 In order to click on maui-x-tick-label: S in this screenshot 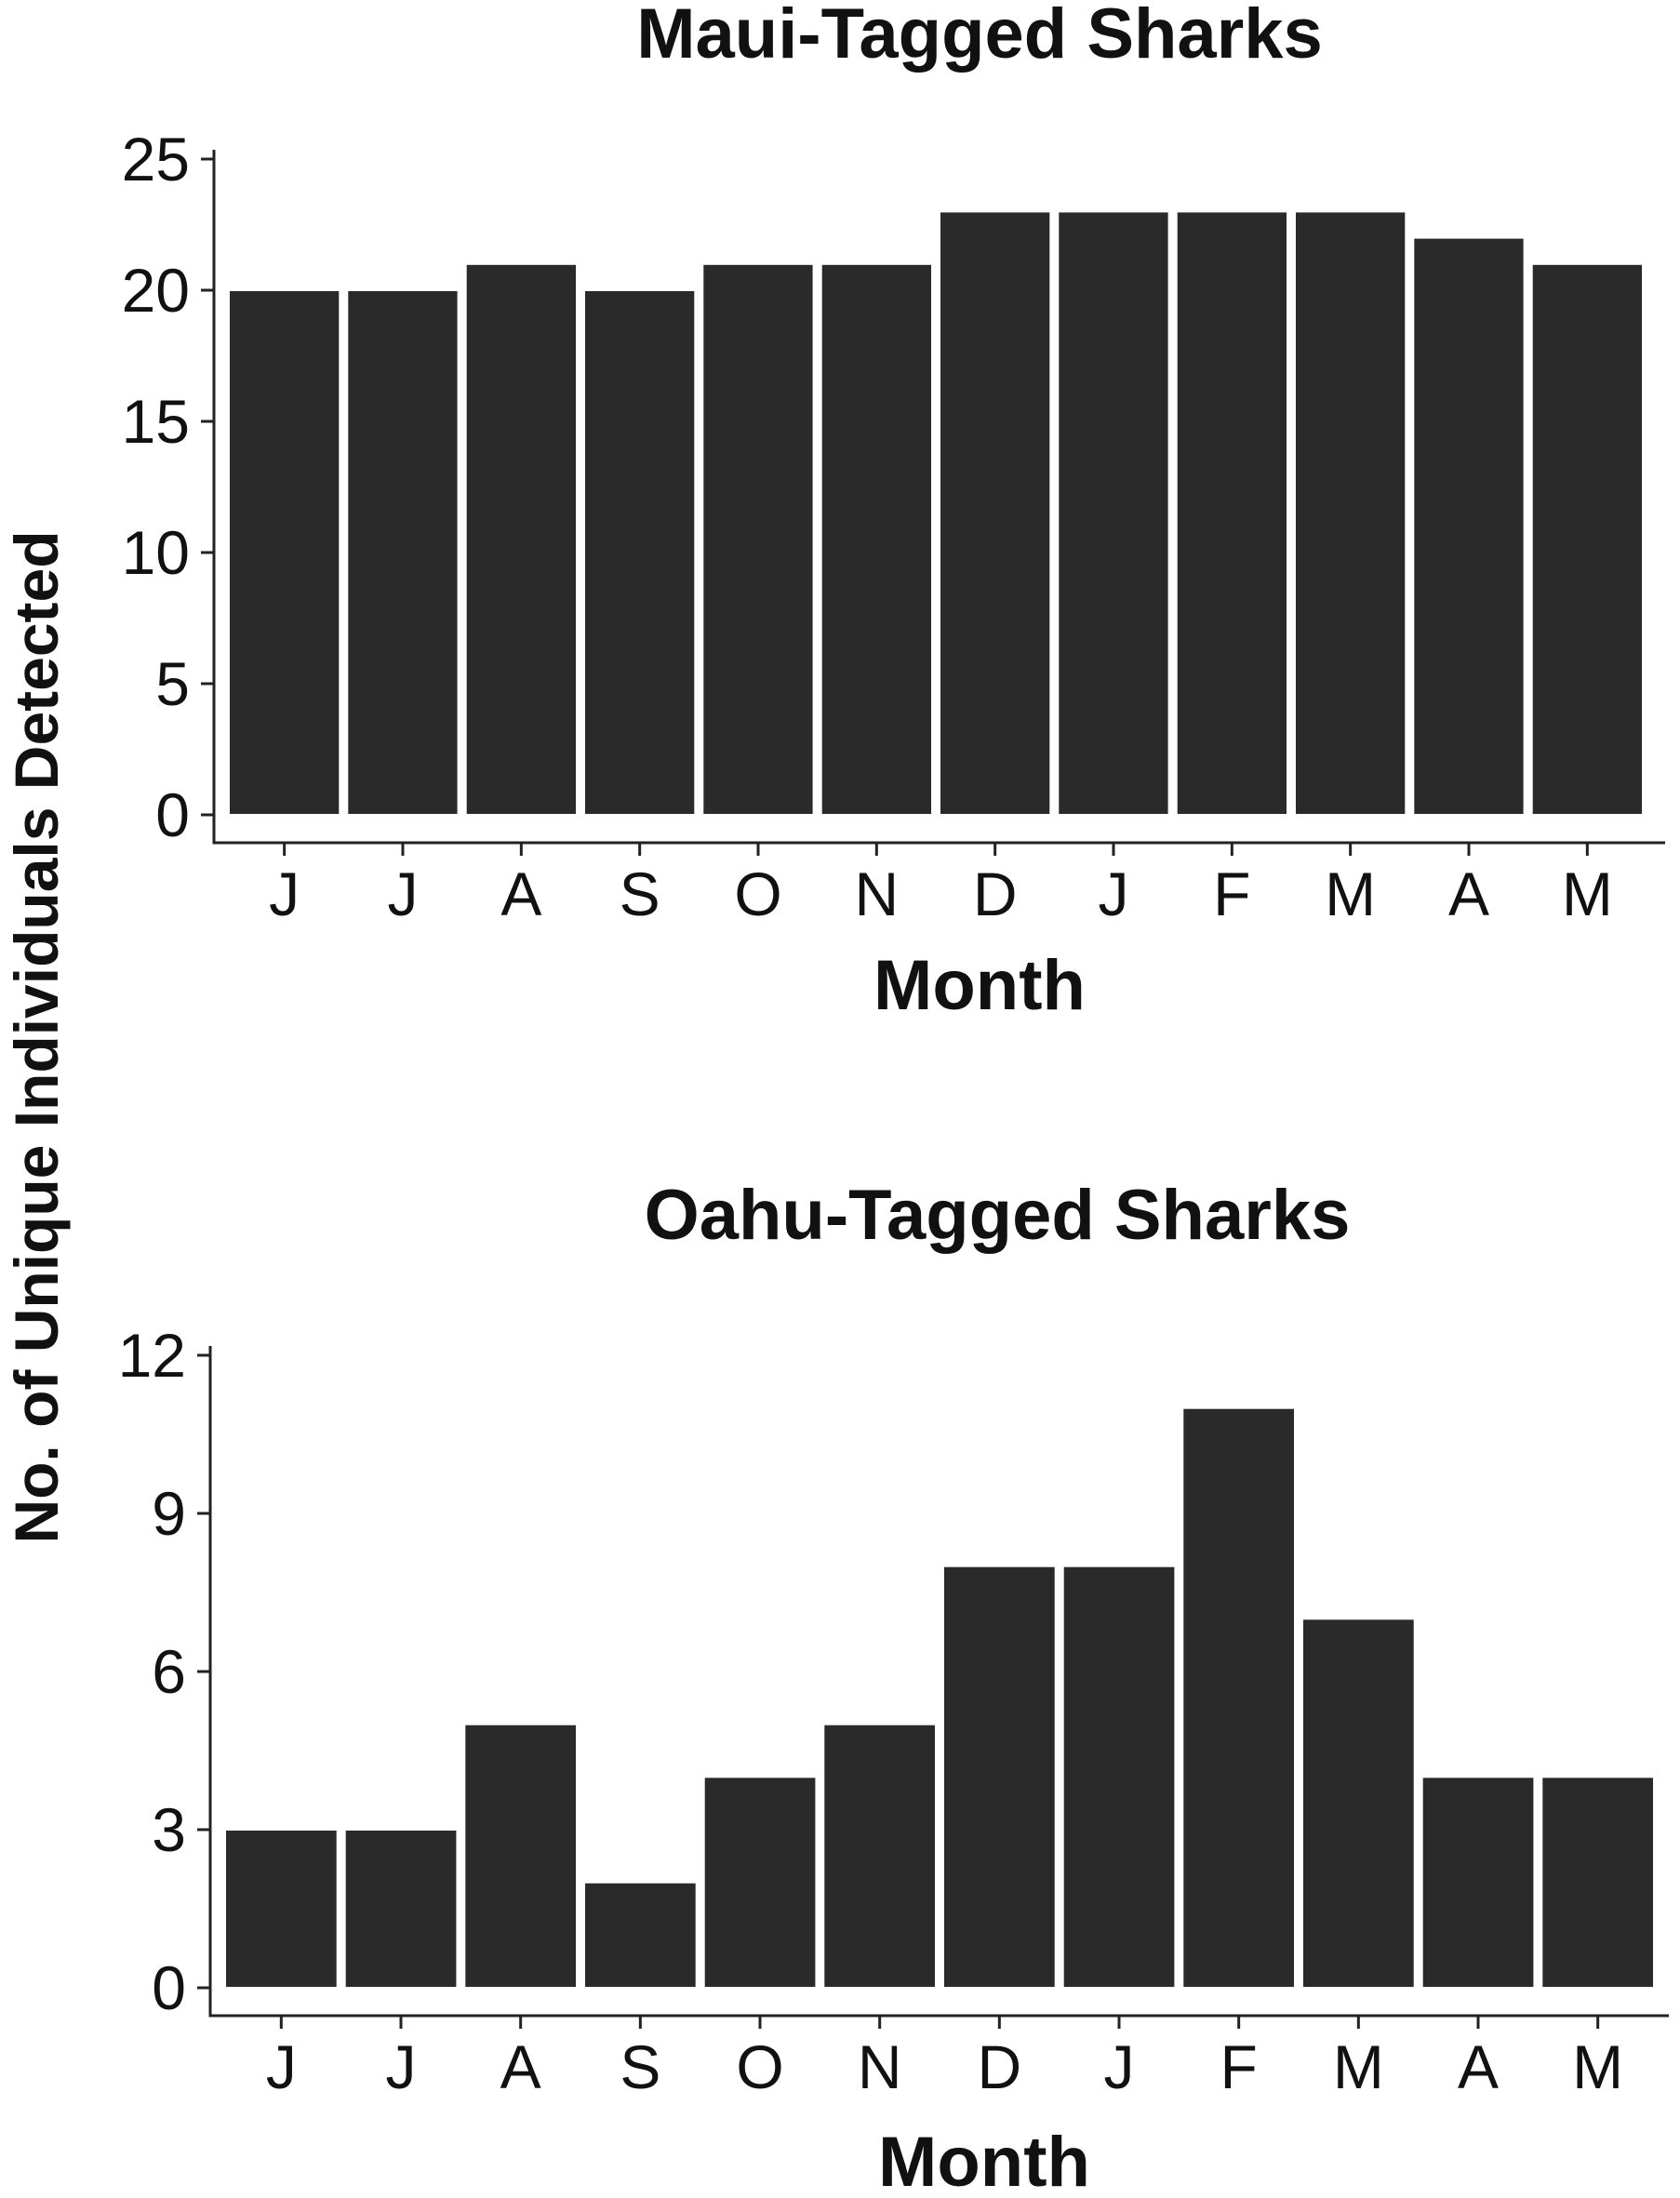, I will do `click(640, 893)`.